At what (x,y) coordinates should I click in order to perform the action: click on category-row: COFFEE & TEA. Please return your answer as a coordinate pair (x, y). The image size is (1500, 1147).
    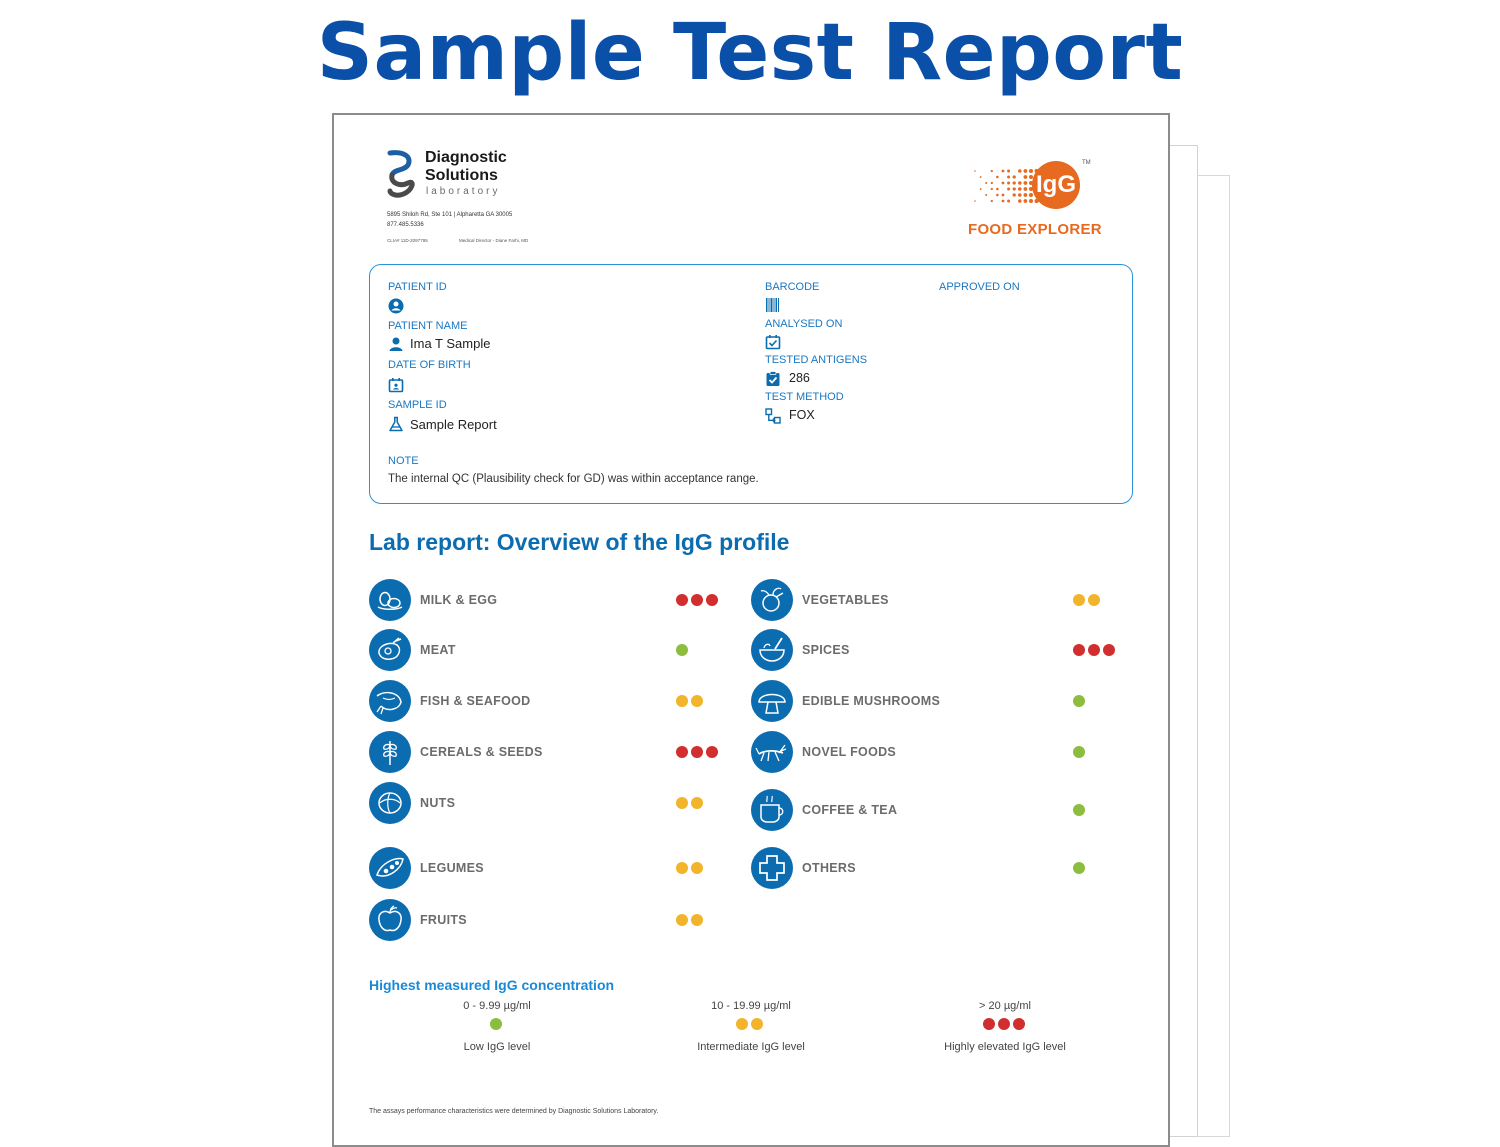
    Looking at the image, I should click on (942, 811).